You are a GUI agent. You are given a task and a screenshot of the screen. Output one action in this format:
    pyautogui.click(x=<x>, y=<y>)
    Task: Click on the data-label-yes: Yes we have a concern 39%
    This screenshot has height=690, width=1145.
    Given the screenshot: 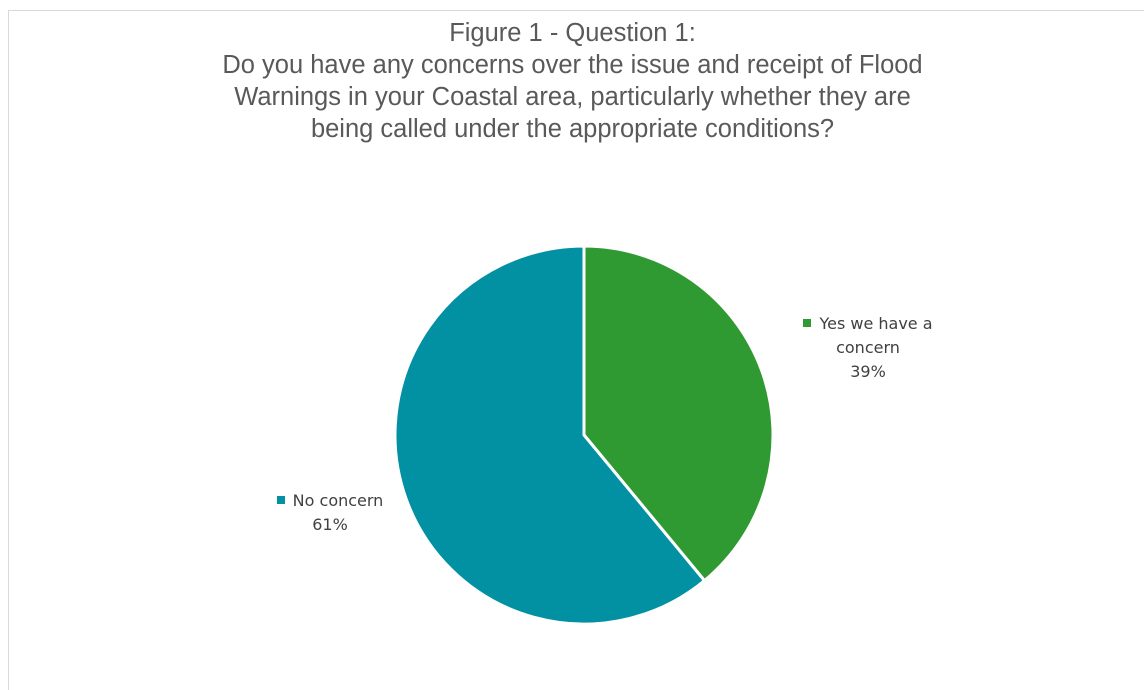 What is the action you would take?
    pyautogui.click(x=868, y=348)
    